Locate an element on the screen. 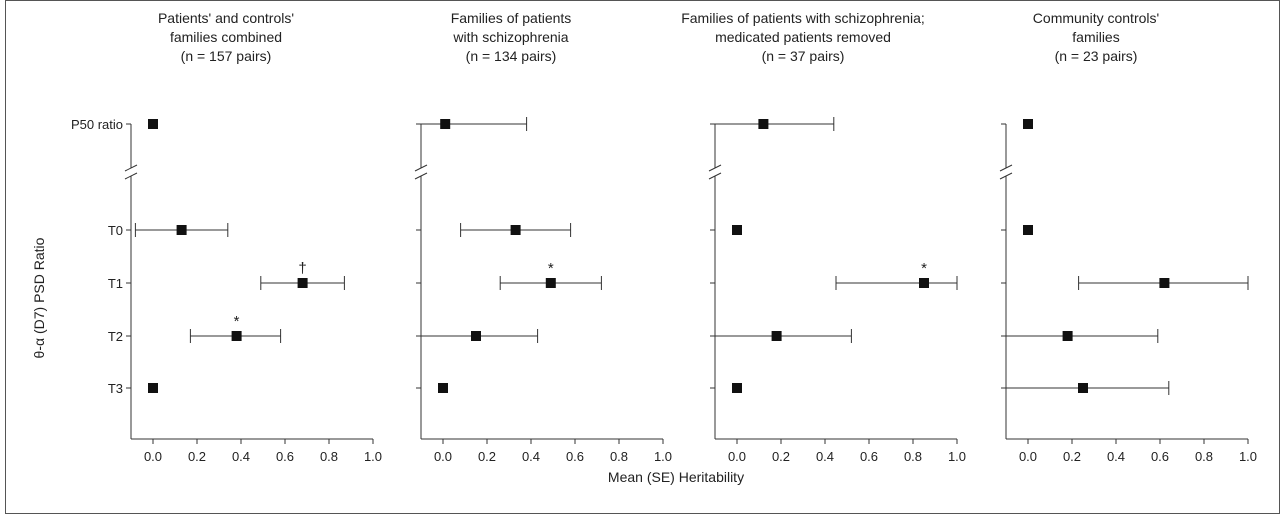  panel-1-title-line-3: (n = 157 pairs) is located at coordinates (226, 56).